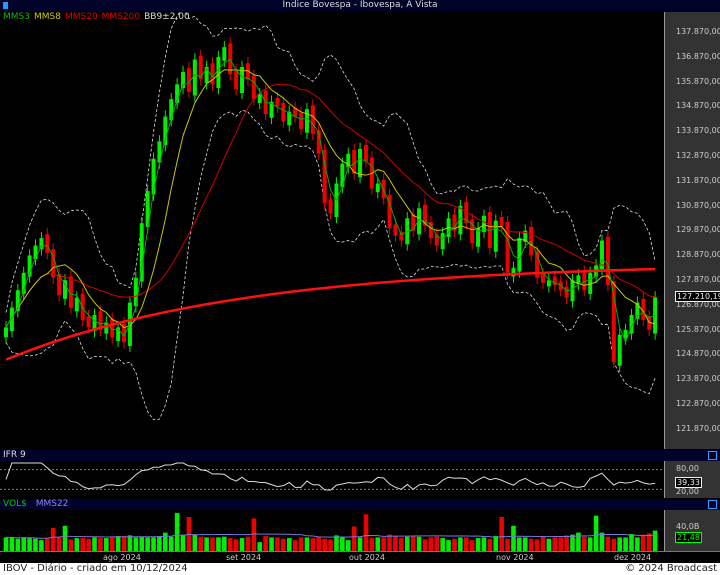 The height and width of the screenshot is (575, 720). I want to click on volume-tick: 40,0B, so click(688, 526).